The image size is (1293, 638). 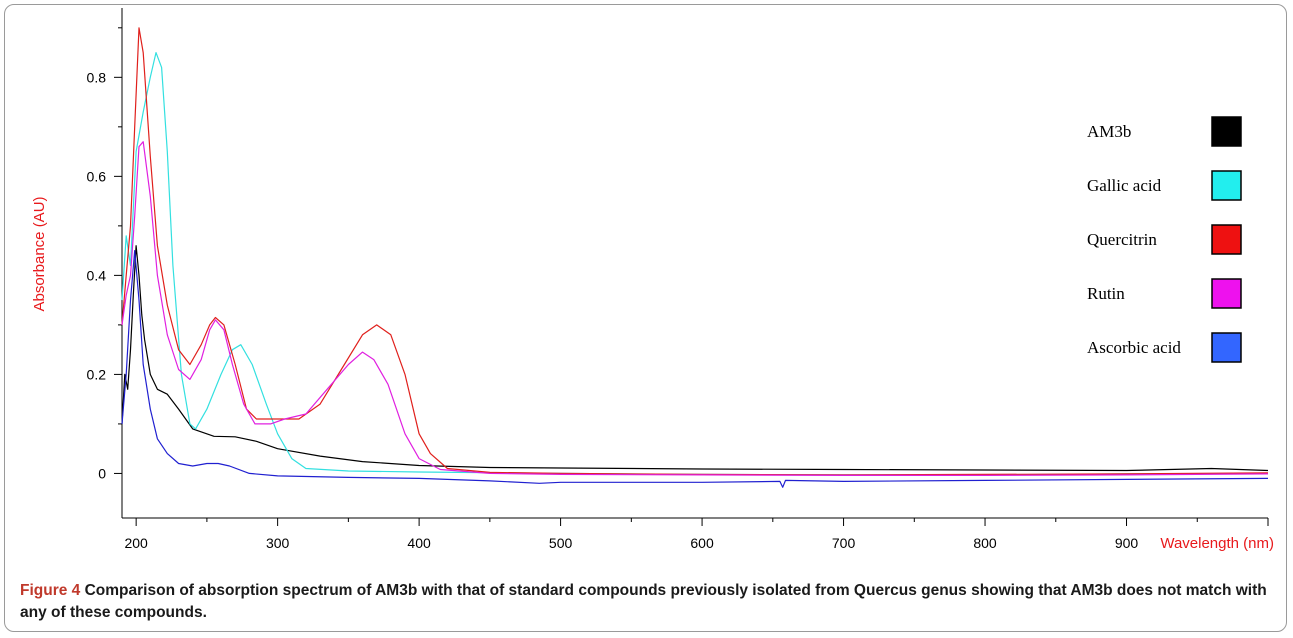 I want to click on x-tick-label: 200, so click(x=136, y=543).